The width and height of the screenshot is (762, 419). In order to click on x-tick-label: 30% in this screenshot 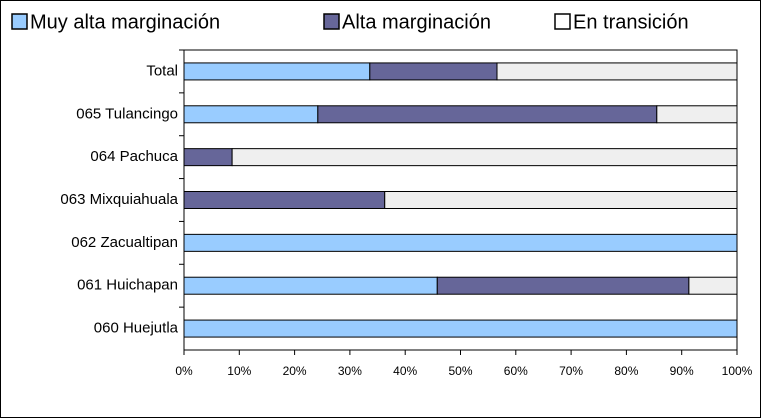, I will do `click(350, 371)`.